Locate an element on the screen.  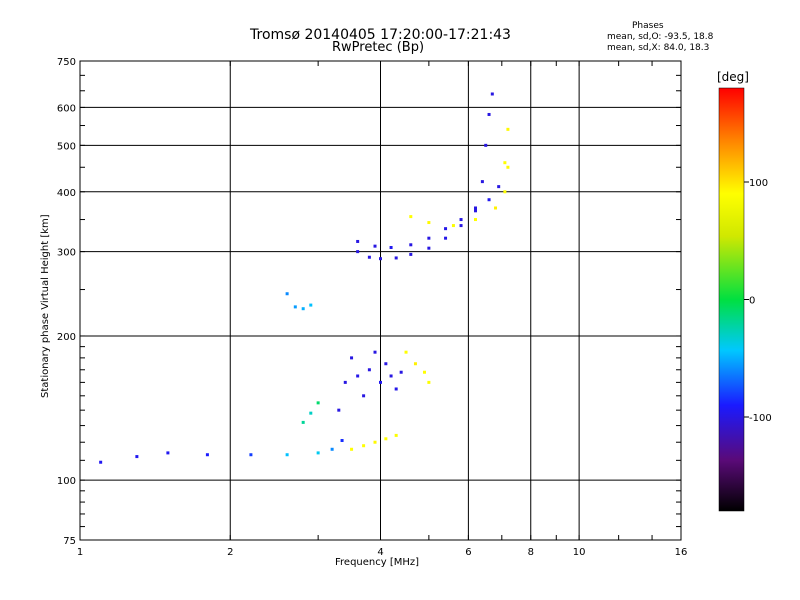
chart-subtitle: RwPretec (Bp) is located at coordinates (378, 47).